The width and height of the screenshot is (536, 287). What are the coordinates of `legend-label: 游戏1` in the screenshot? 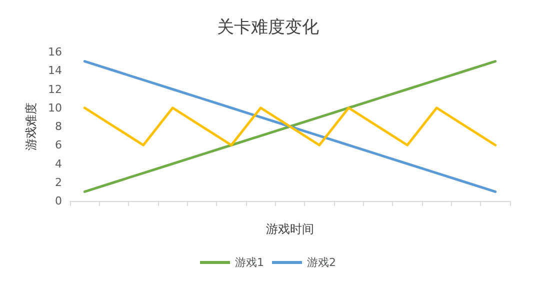 It's located at (249, 262).